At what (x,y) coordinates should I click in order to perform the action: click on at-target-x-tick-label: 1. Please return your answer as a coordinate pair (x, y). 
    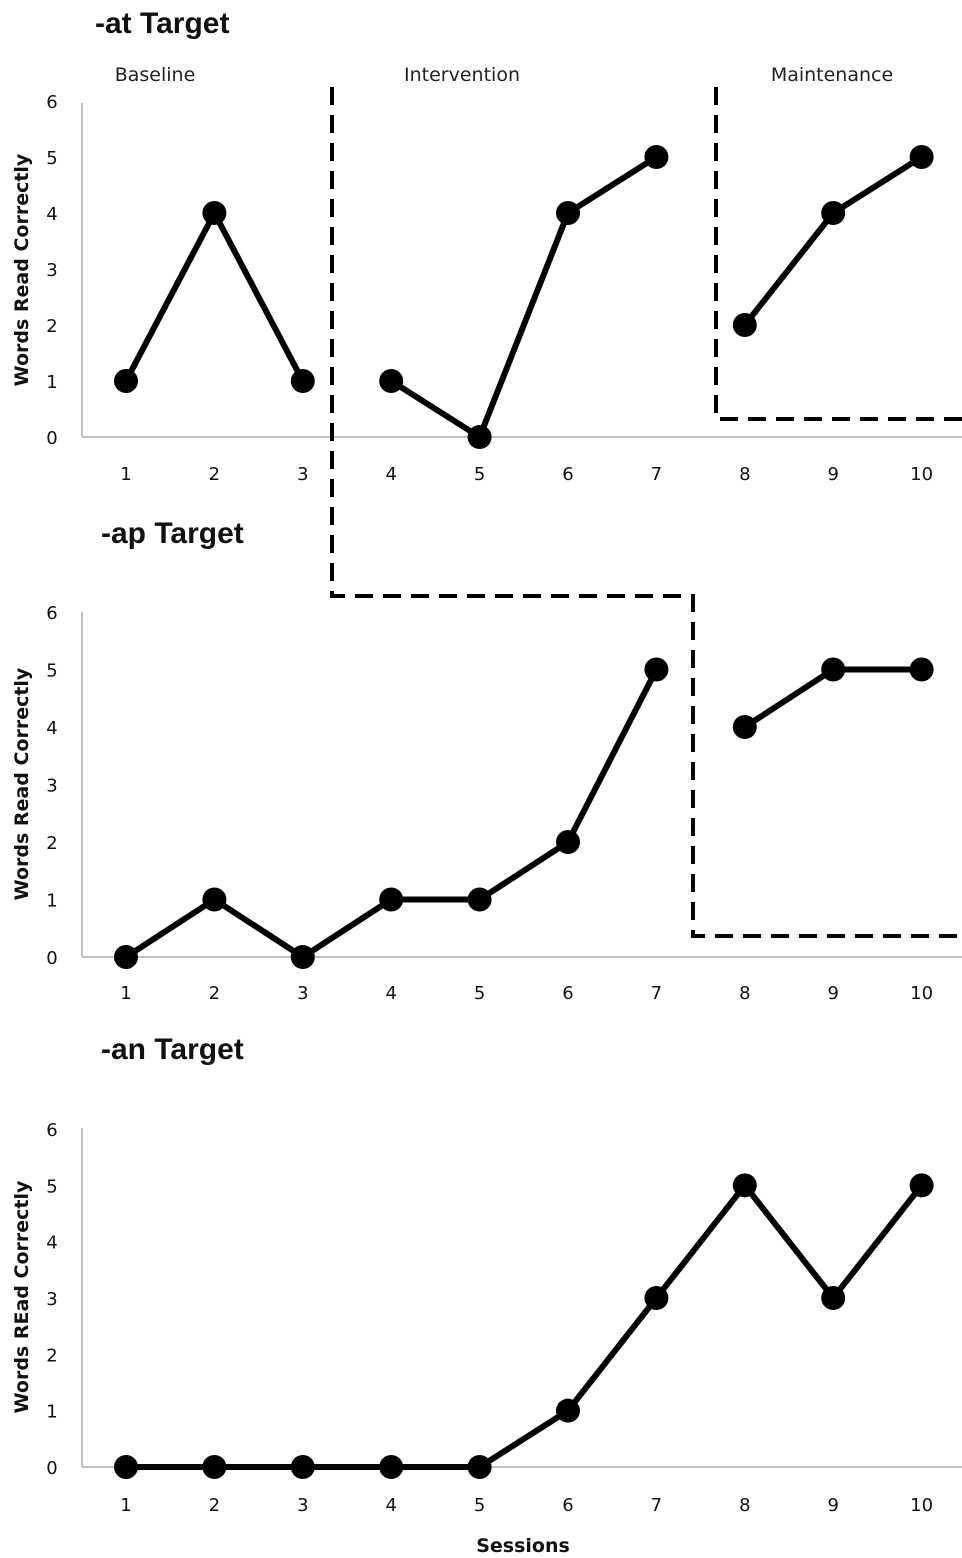
    Looking at the image, I should click on (125, 474).